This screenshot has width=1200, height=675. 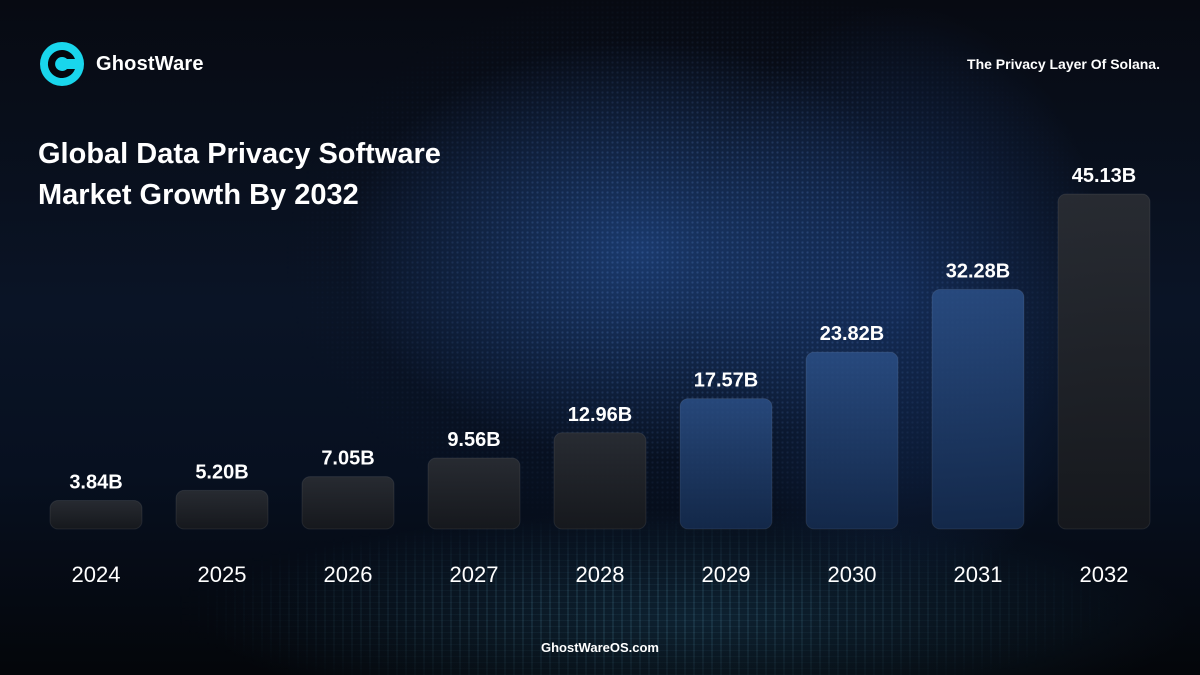 I want to click on chart-title-line-1: Global Data Privacy Software, so click(x=239, y=154).